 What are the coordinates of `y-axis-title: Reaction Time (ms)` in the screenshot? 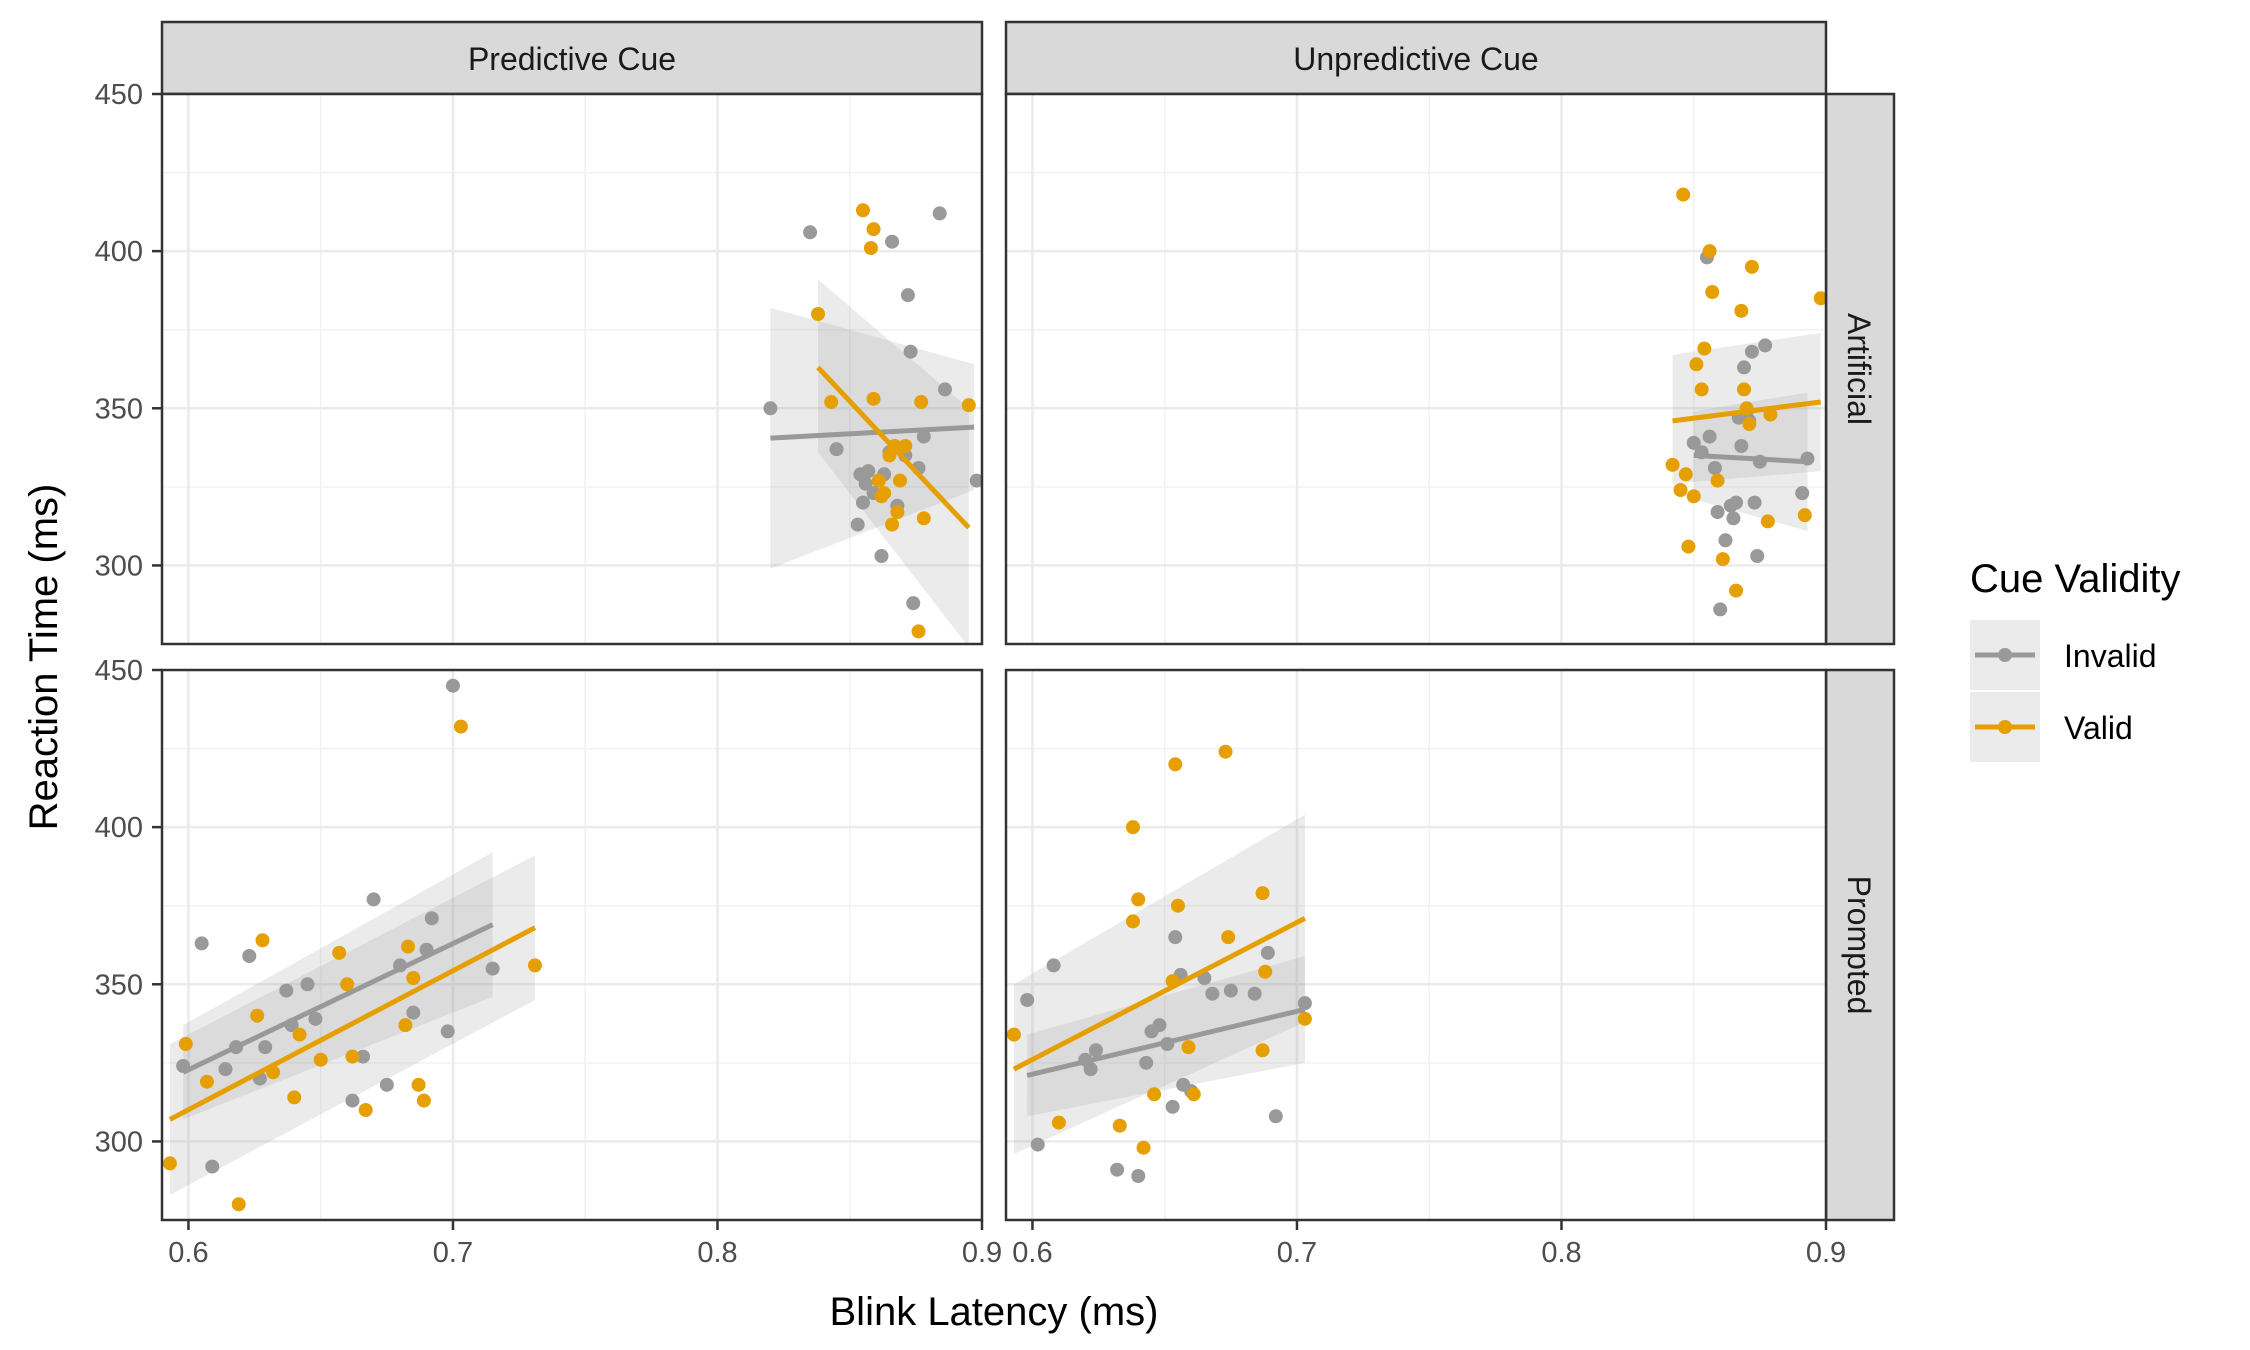 It's located at (44, 657).